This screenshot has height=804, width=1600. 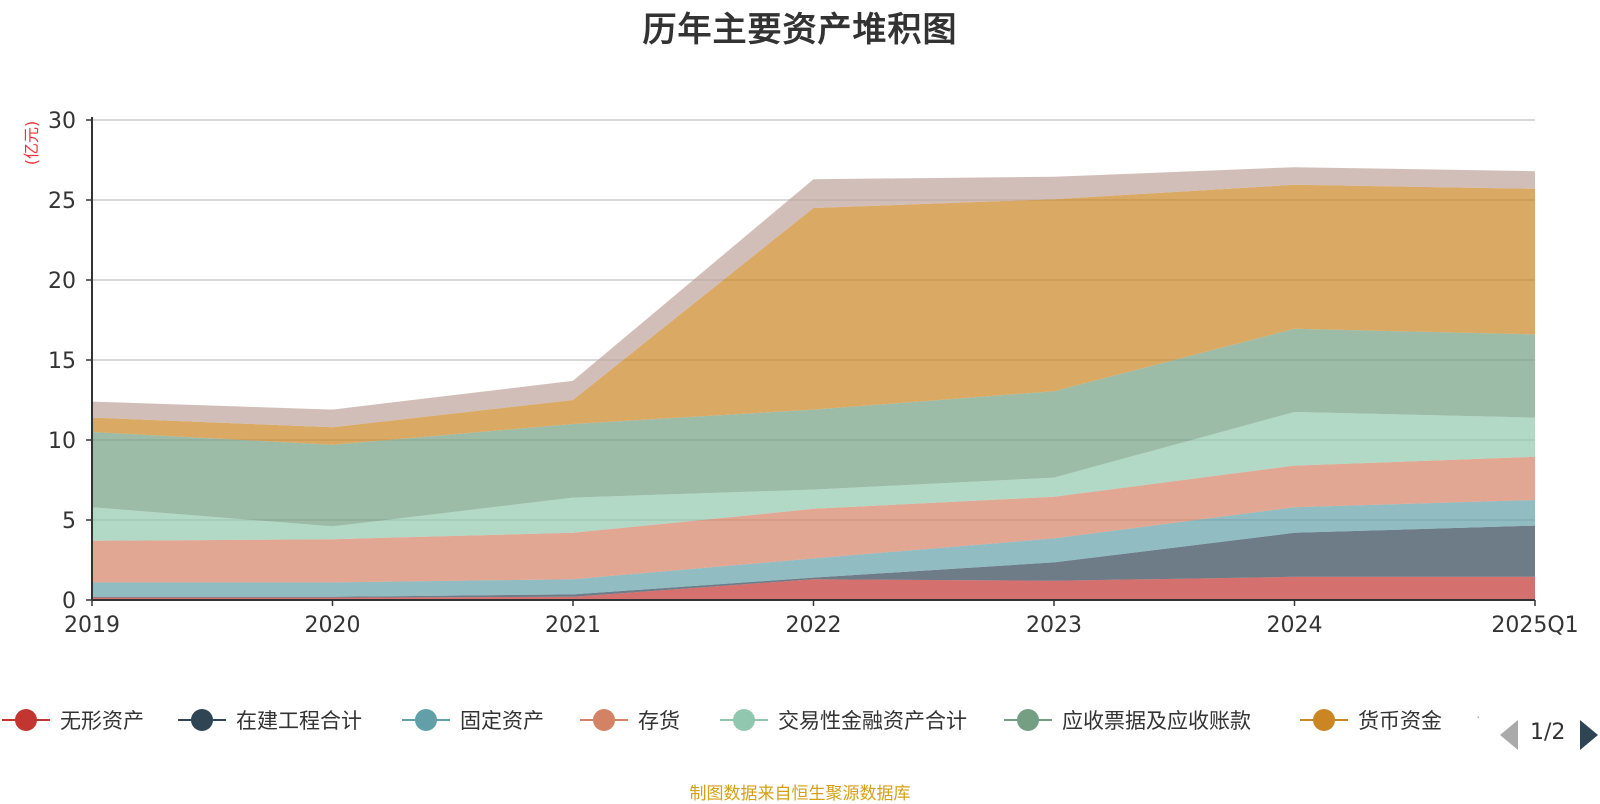 I want to click on legend-item-3: 存货, so click(x=630, y=720).